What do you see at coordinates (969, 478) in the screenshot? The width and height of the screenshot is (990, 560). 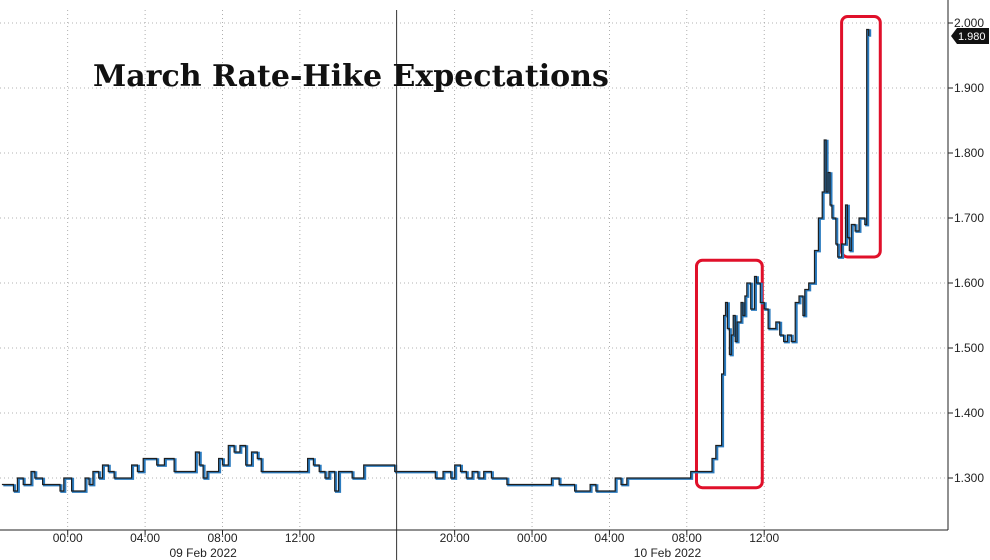 I see `y-tick-label: 1.300` at bounding box center [969, 478].